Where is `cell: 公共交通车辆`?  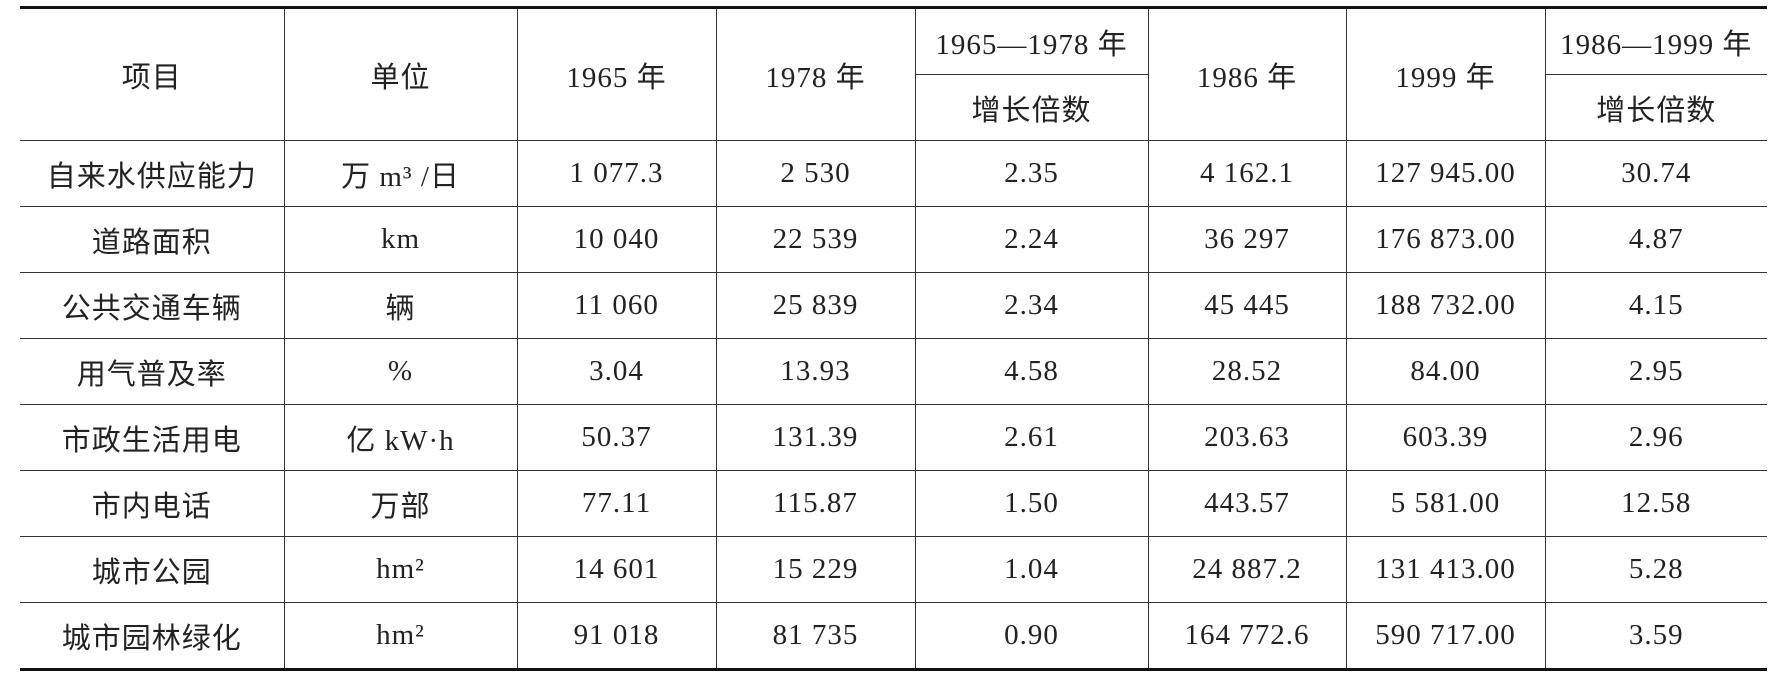
cell: 公共交通车辆 is located at coordinates (152, 305).